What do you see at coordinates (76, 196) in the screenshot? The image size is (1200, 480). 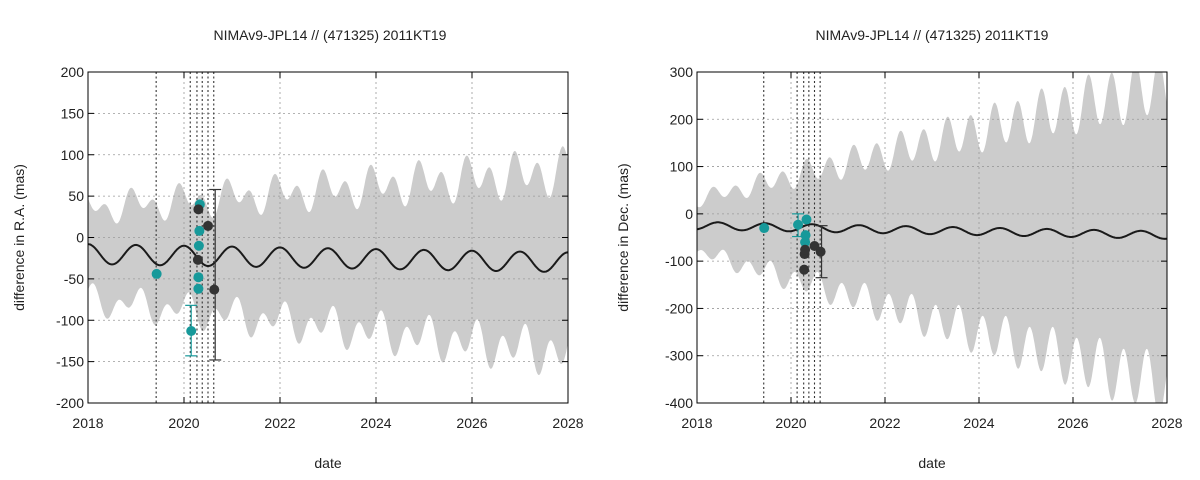 I see `y-tick-label: 50` at bounding box center [76, 196].